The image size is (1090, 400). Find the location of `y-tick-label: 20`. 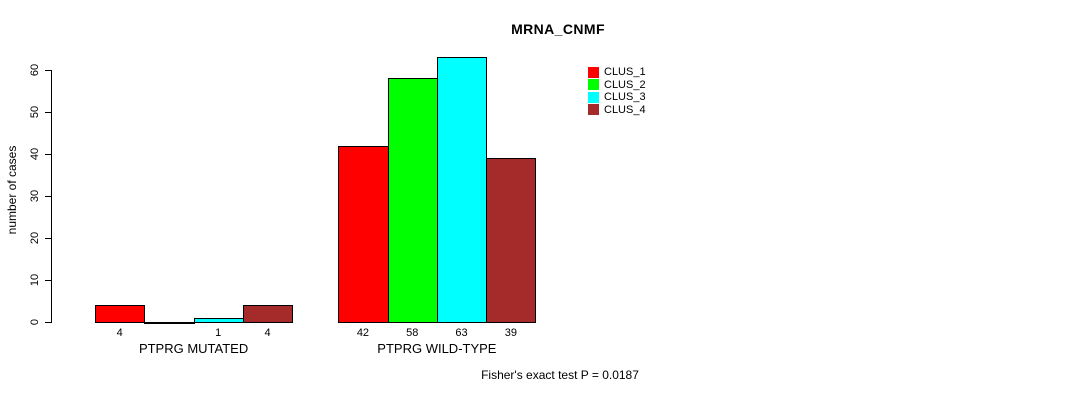

y-tick-label: 20 is located at coordinates (35, 238).